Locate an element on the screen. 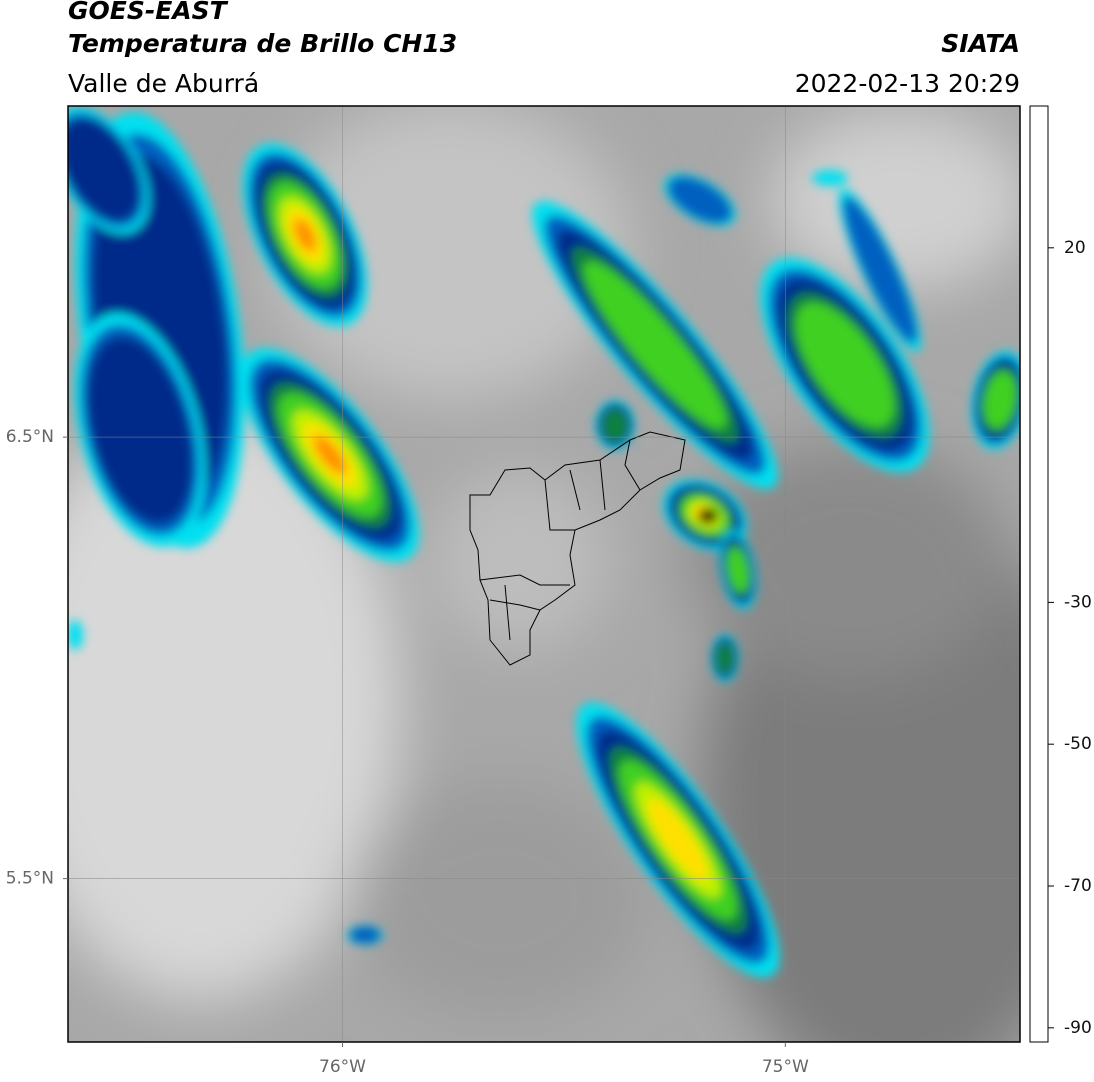 Image resolution: width=1094 pixels, height=1082 pixels. colorbar-tick-label: -90 is located at coordinates (1078, 1028).